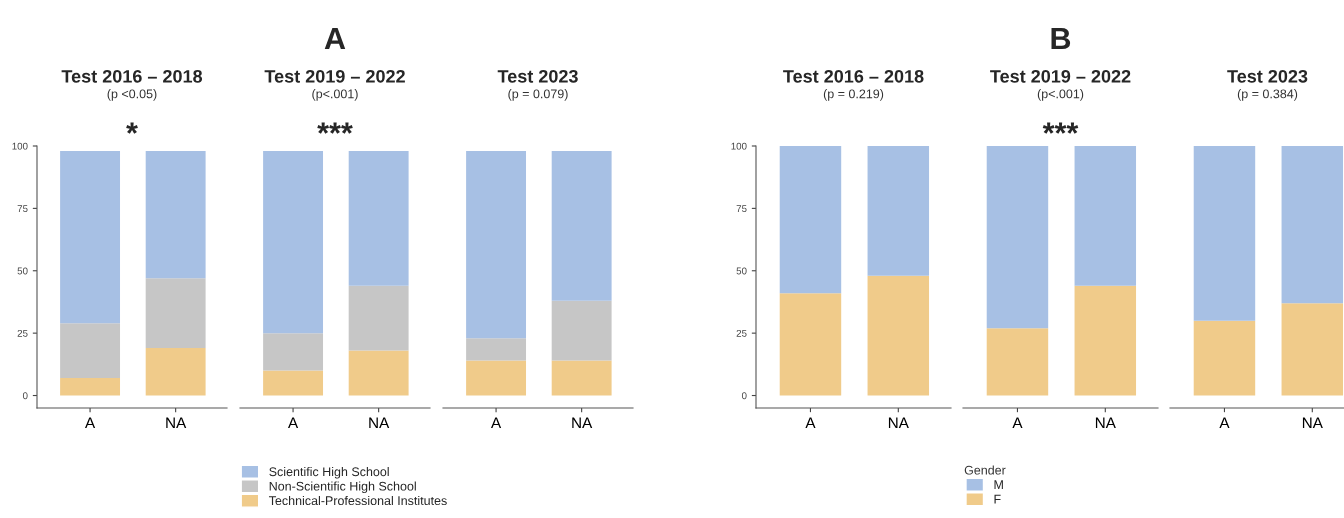 The image size is (1344, 518). I want to click on legend-label: F, so click(997, 499).